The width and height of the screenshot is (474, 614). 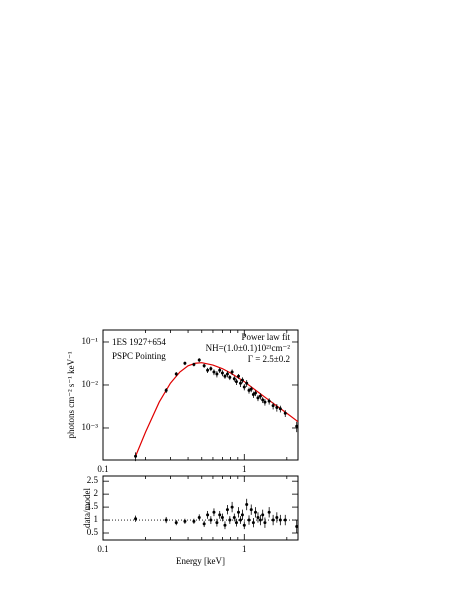 What do you see at coordinates (96, 493) in the screenshot?
I see `y-tick-label: 2` at bounding box center [96, 493].